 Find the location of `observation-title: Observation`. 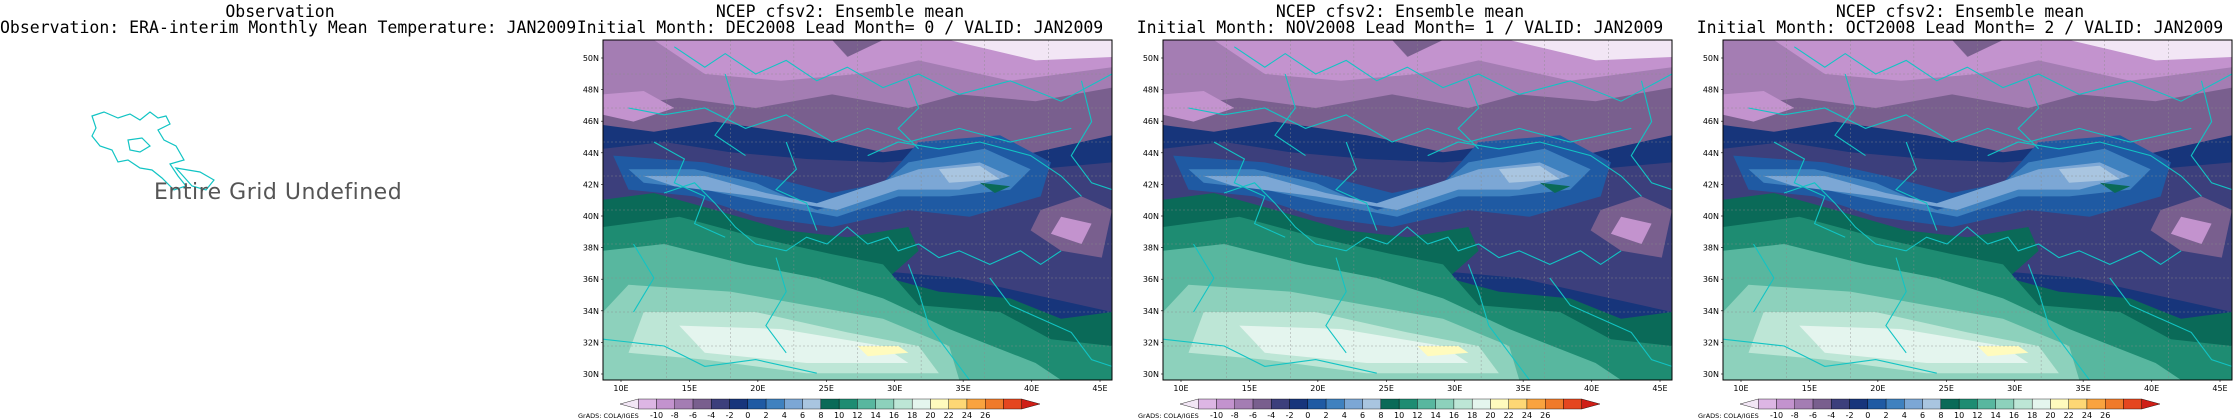

observation-title: Observation is located at coordinates (280, 11).